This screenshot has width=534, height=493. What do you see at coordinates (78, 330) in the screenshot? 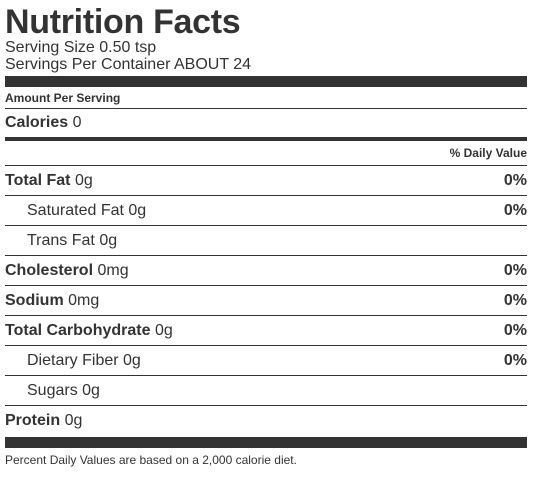
I see `nutrient-label: Total Carbohydrate` at bounding box center [78, 330].